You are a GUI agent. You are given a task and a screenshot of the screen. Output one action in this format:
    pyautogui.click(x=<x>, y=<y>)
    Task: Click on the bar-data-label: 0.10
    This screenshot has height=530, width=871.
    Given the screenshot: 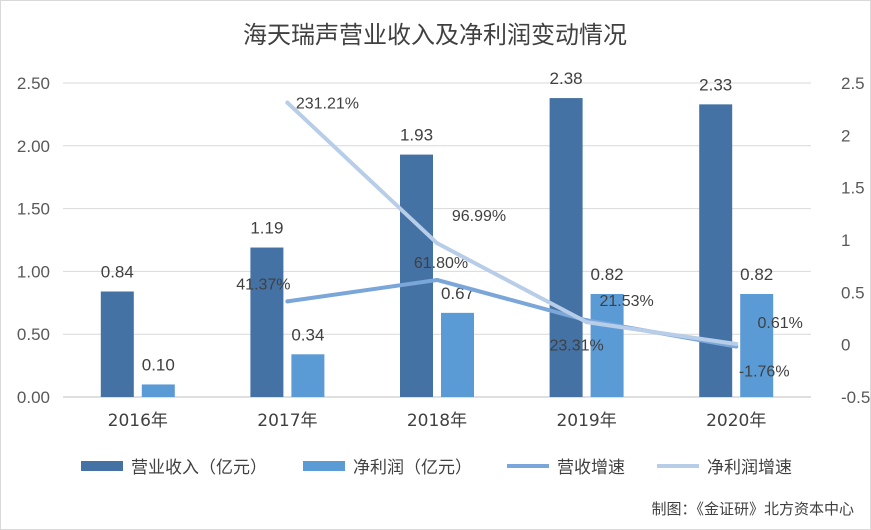 What is the action you would take?
    pyautogui.click(x=158, y=364)
    